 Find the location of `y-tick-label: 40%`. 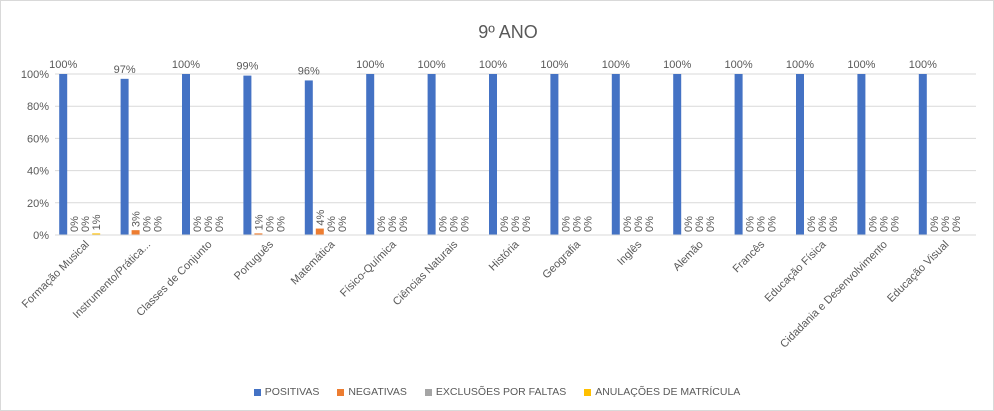

y-tick-label: 40% is located at coordinates (38, 172).